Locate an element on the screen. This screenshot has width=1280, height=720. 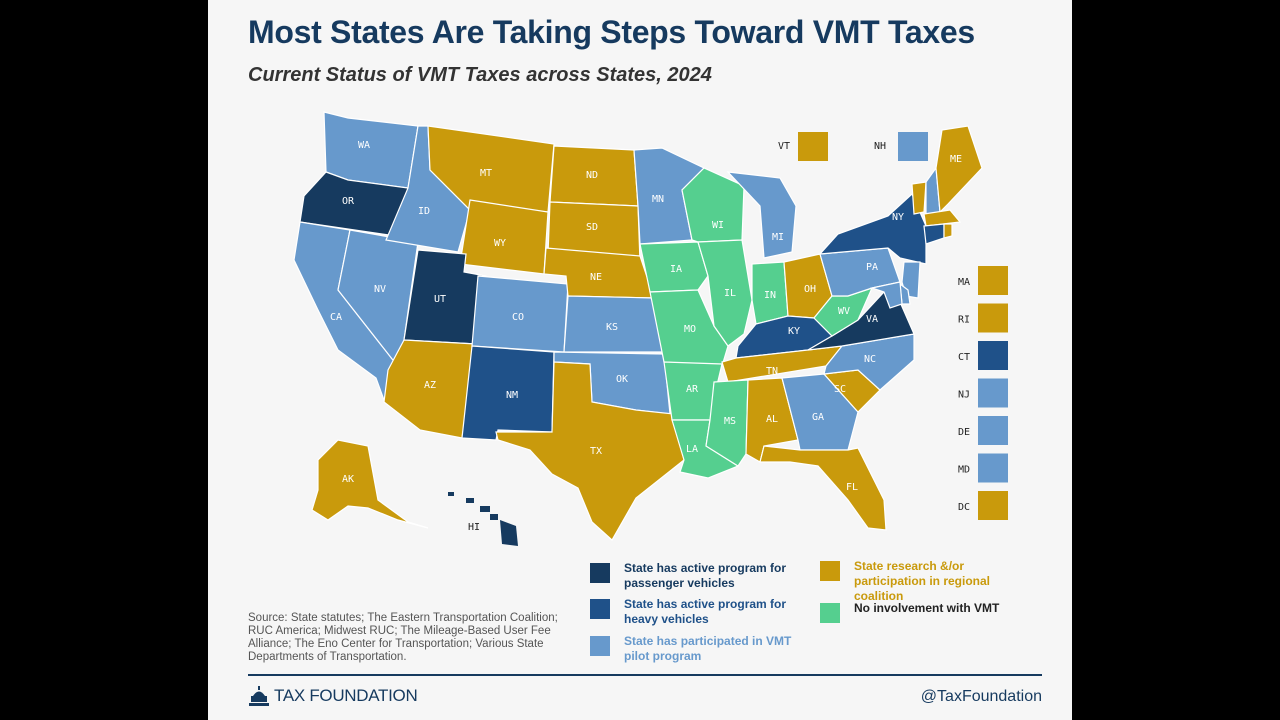
state-TX is located at coordinates (590, 451).